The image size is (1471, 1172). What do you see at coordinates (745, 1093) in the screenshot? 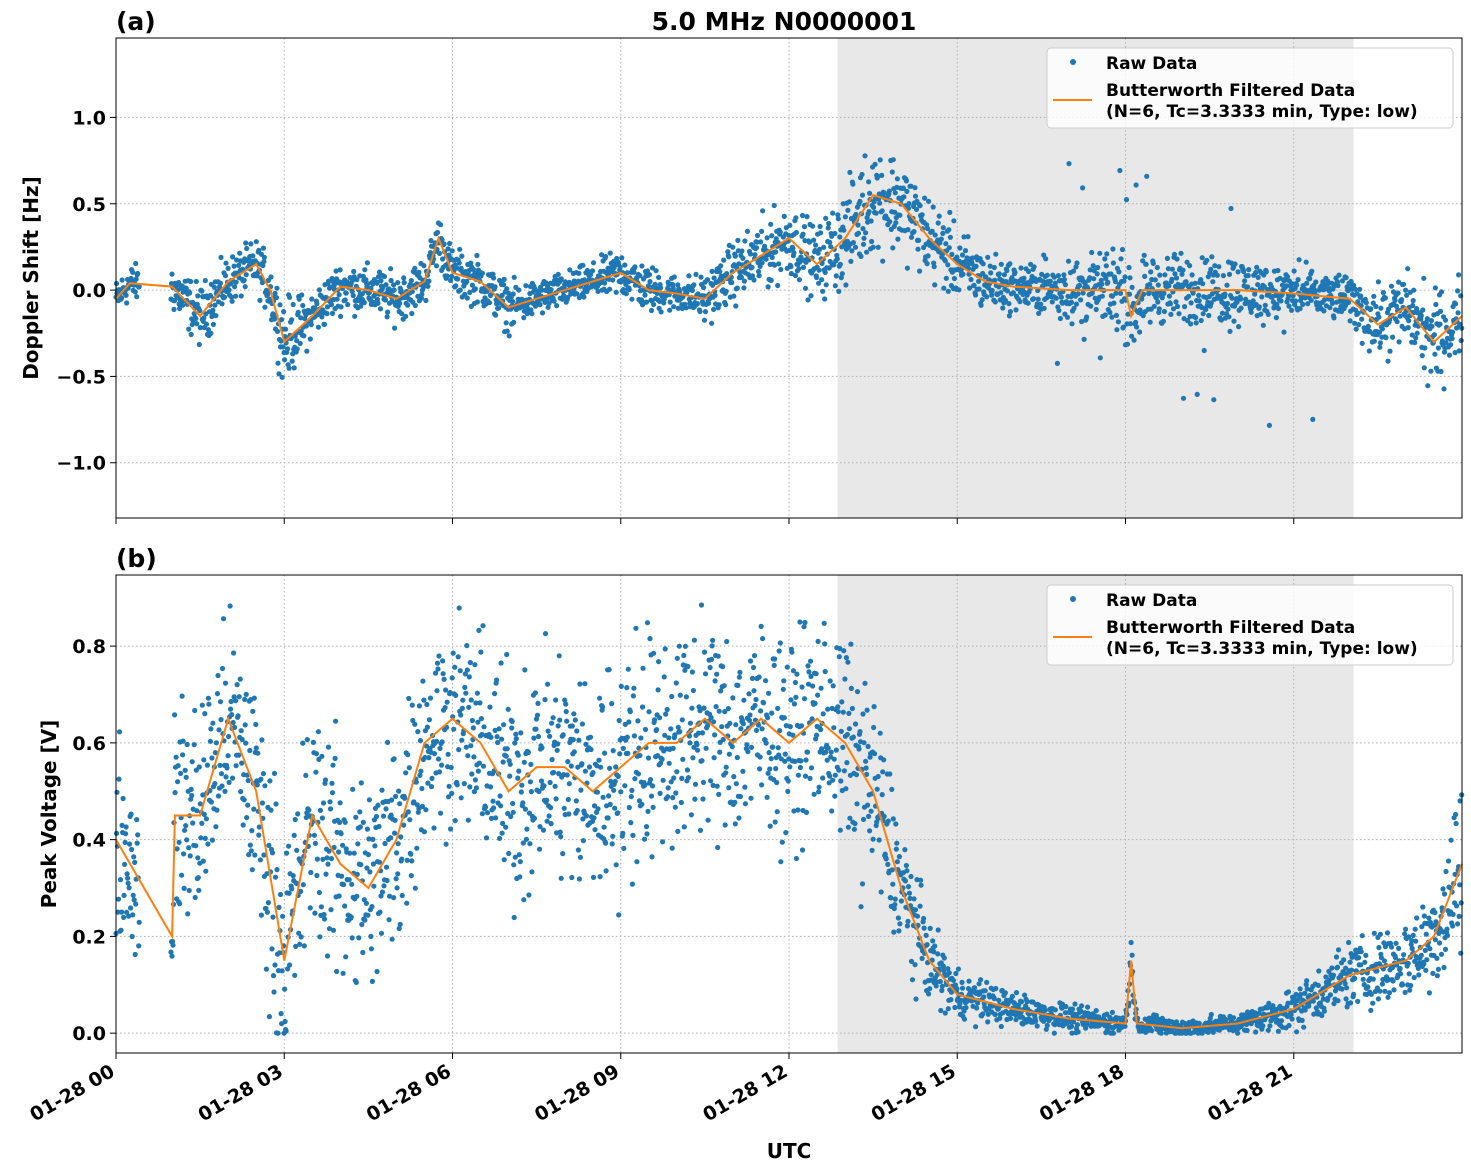
I see `x-tick-label: 01-28 12` at bounding box center [745, 1093].